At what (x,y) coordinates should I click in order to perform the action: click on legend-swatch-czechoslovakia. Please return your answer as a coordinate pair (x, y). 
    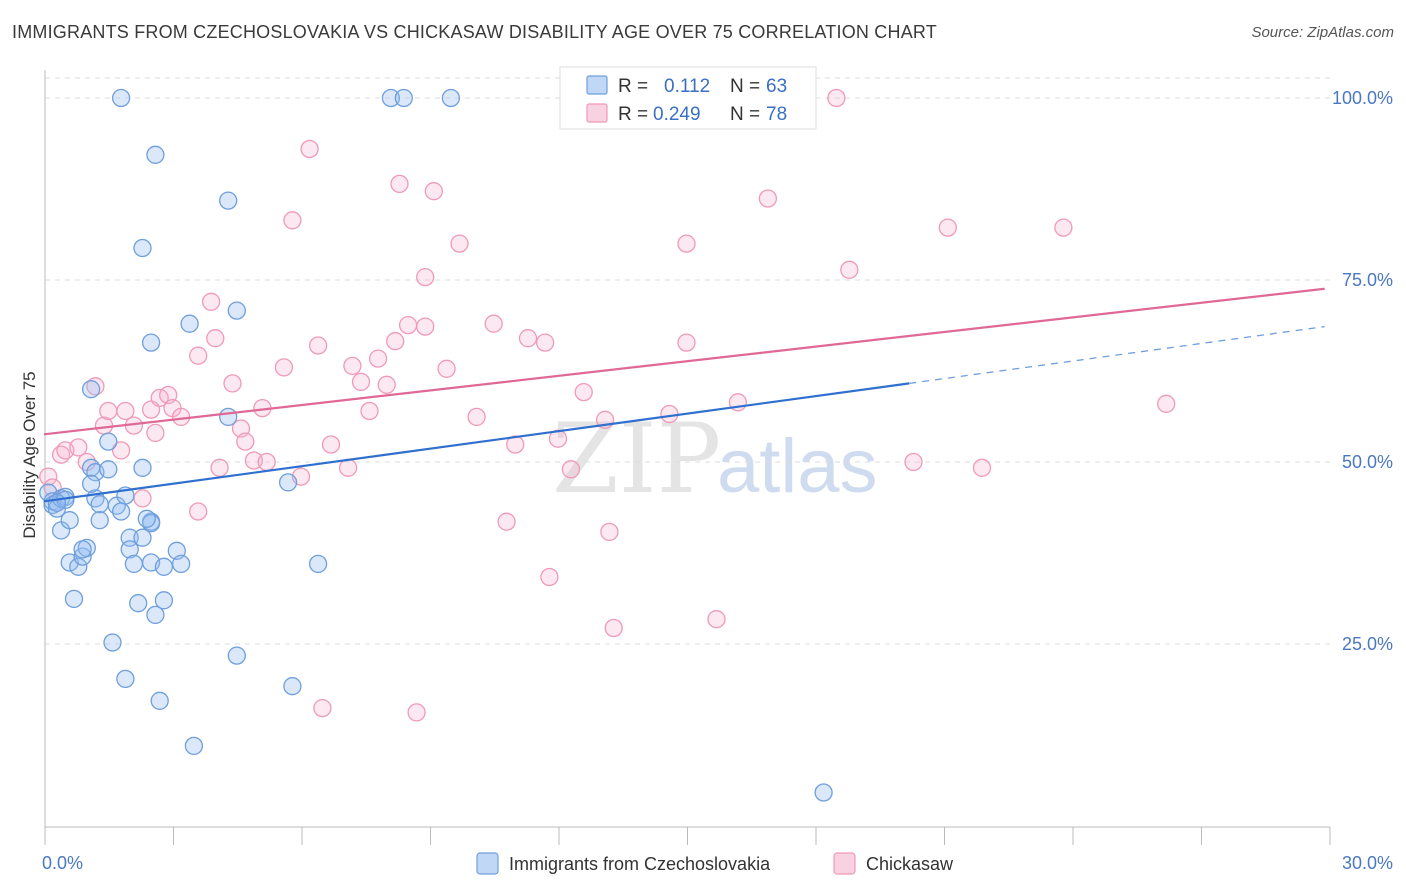
    Looking at the image, I should click on (597, 85).